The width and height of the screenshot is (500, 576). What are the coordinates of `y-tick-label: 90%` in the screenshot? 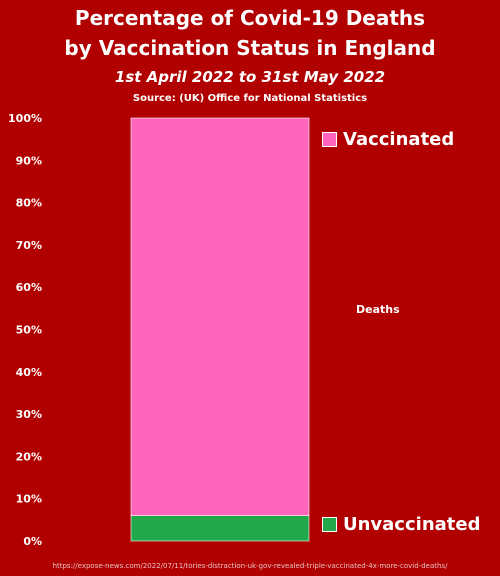 It's located at (29, 160).